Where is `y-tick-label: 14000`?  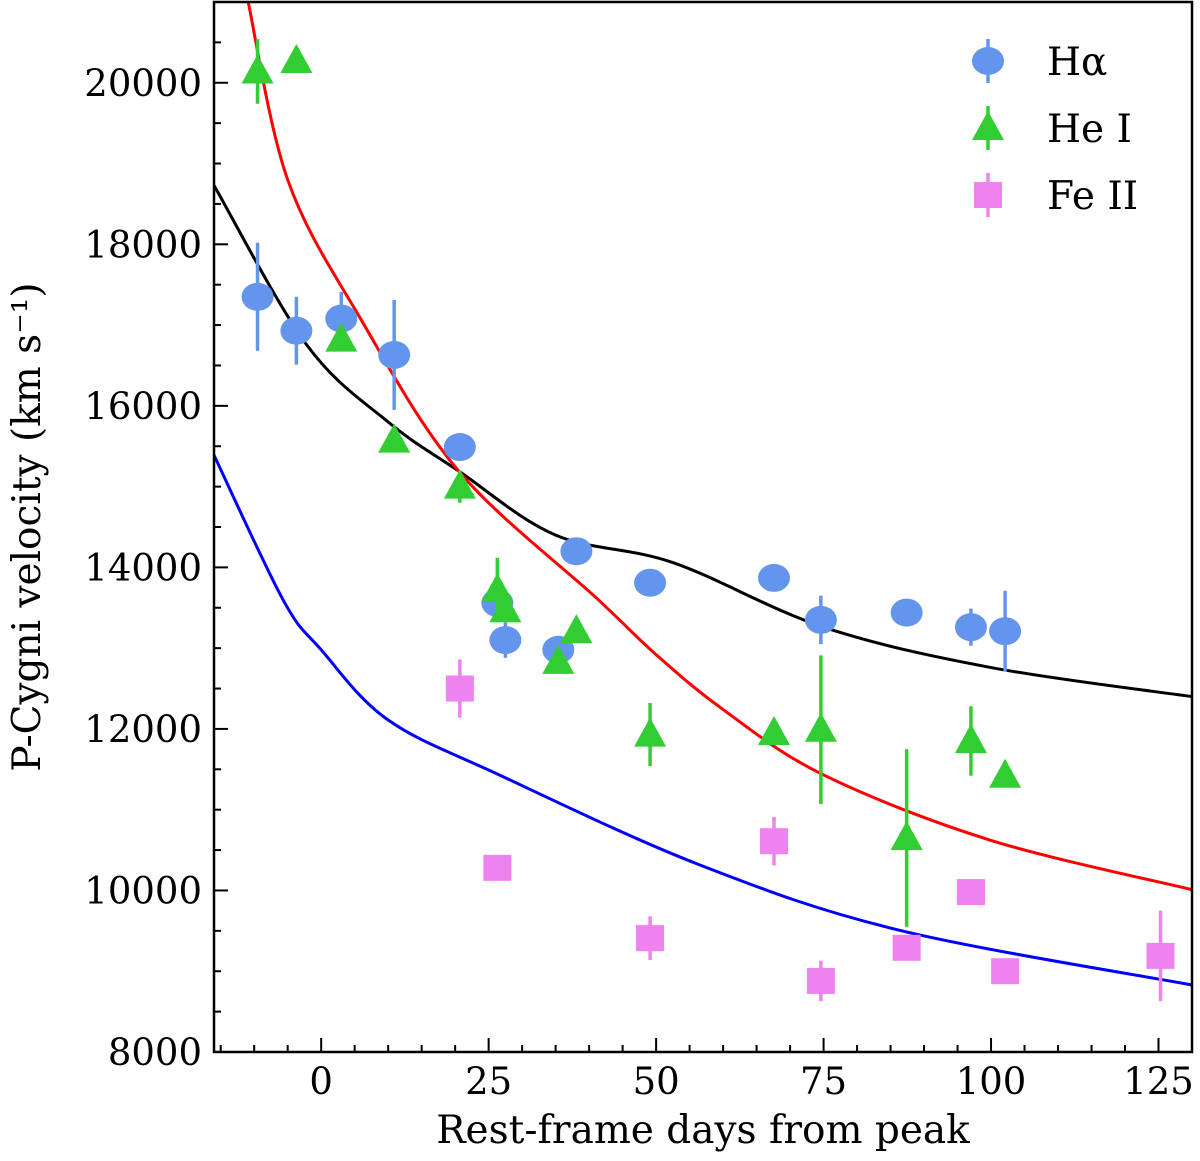 y-tick-label: 14000 is located at coordinates (143, 567).